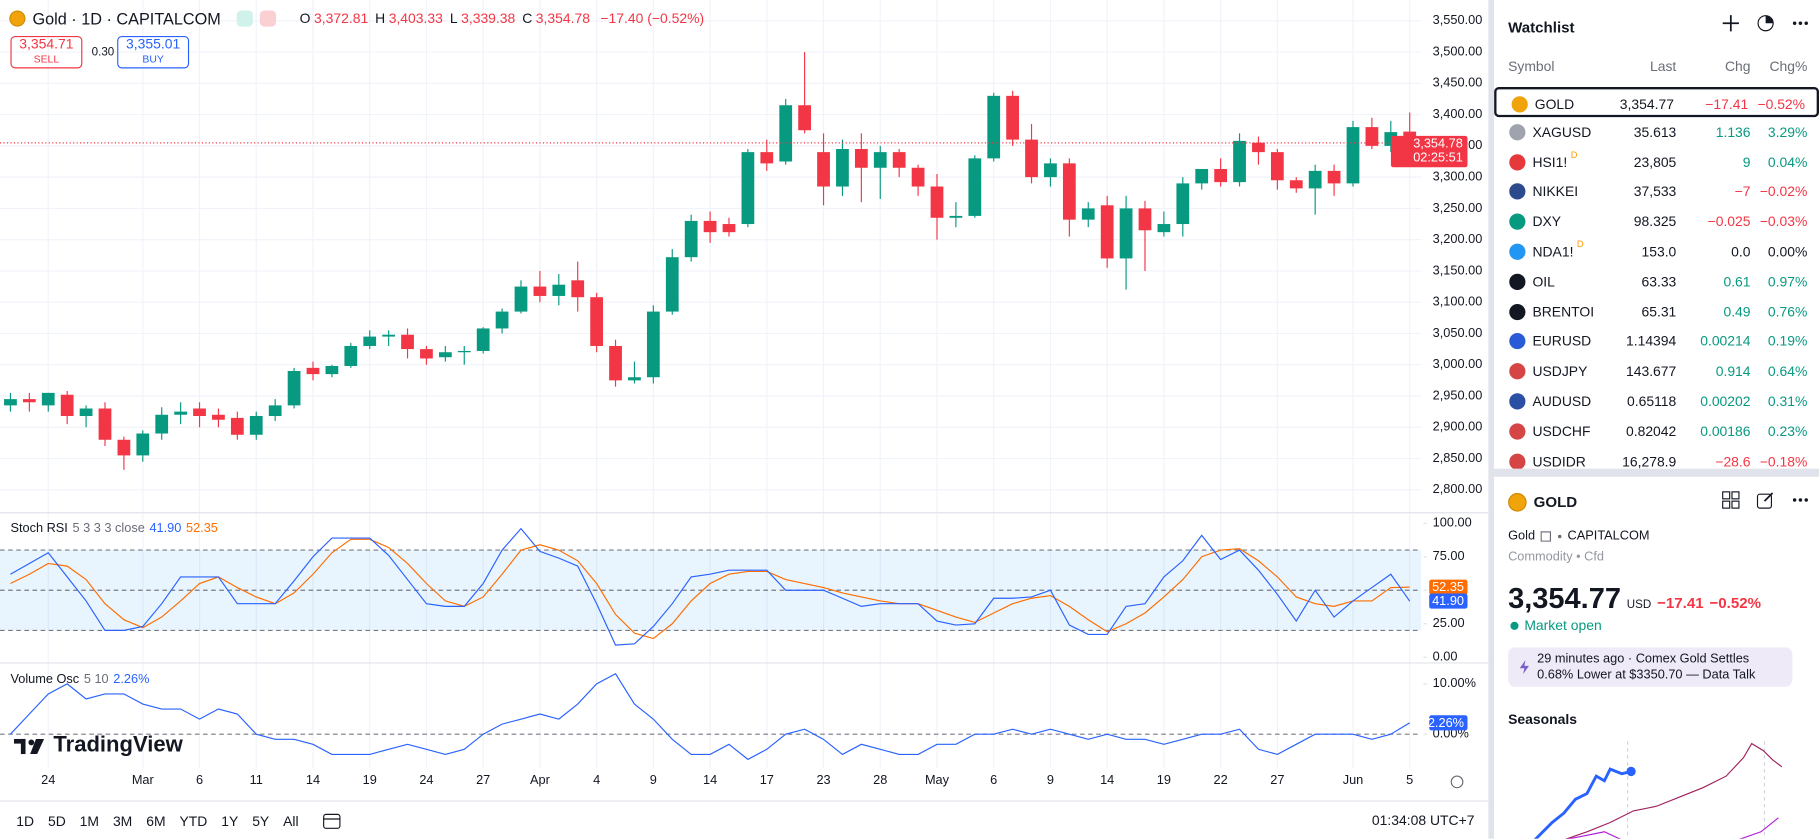 The image size is (1819, 839). What do you see at coordinates (1522, 535) in the screenshot?
I see `detail-name: Gold` at bounding box center [1522, 535].